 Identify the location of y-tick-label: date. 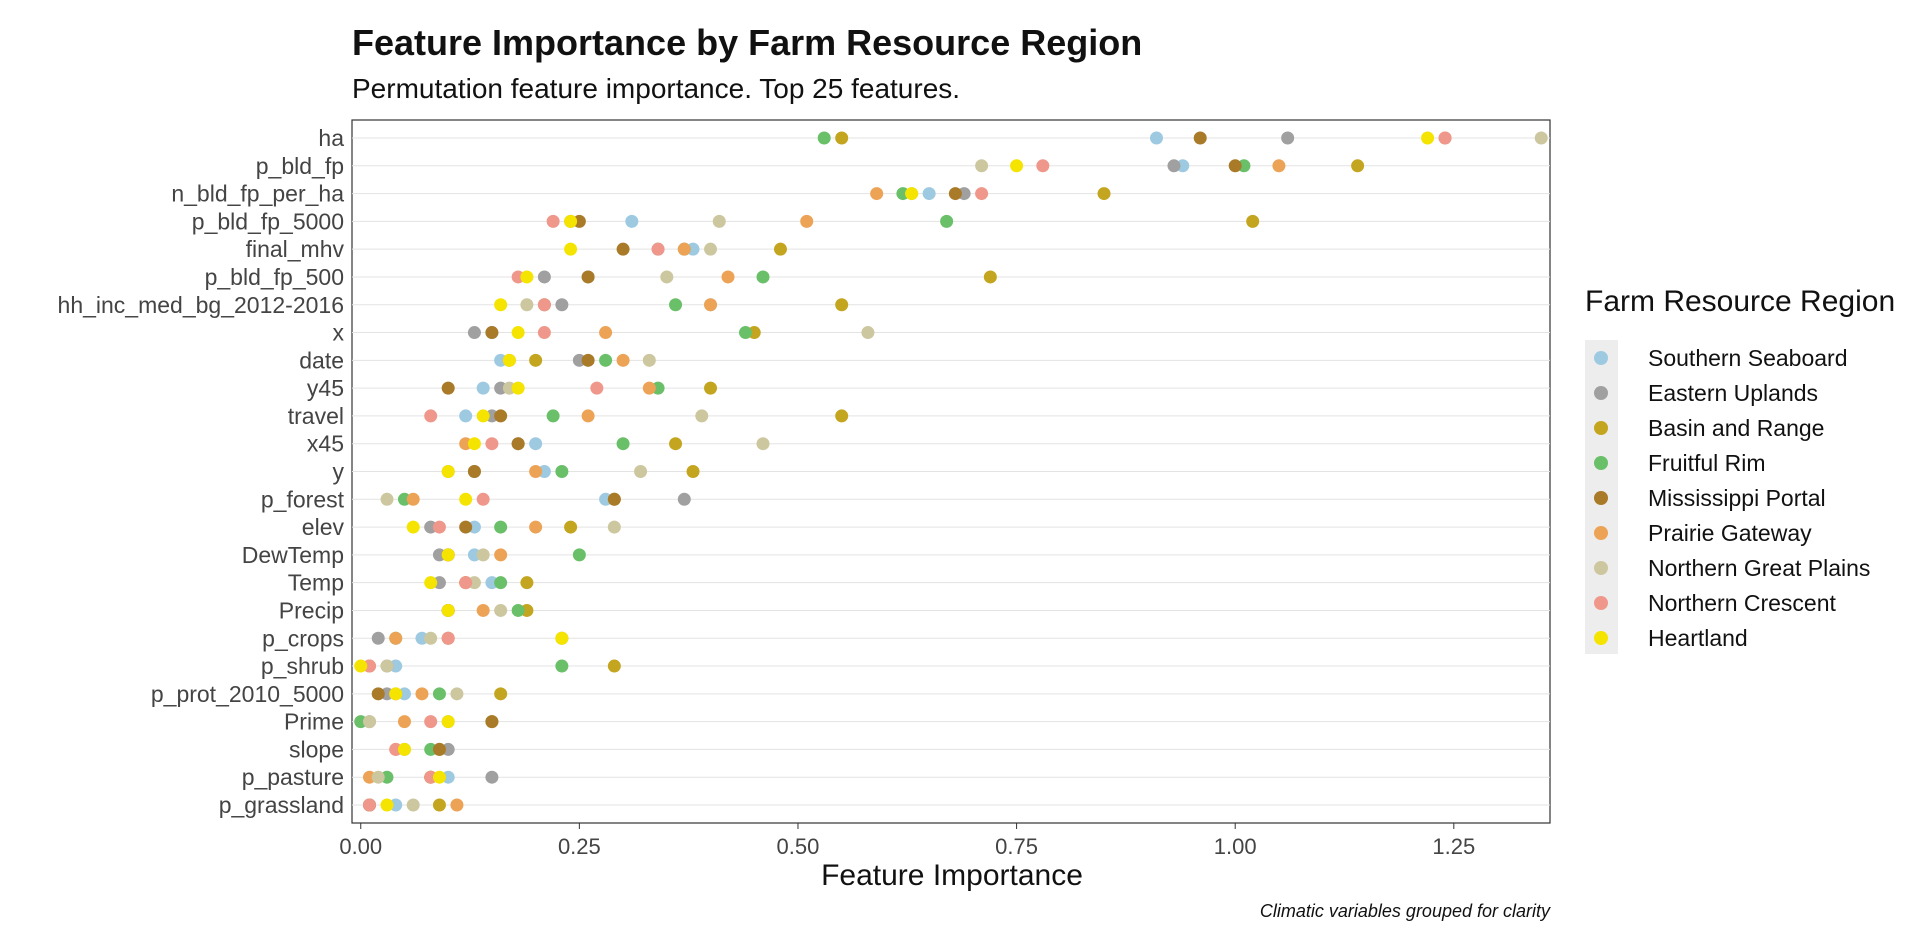
(321, 360).